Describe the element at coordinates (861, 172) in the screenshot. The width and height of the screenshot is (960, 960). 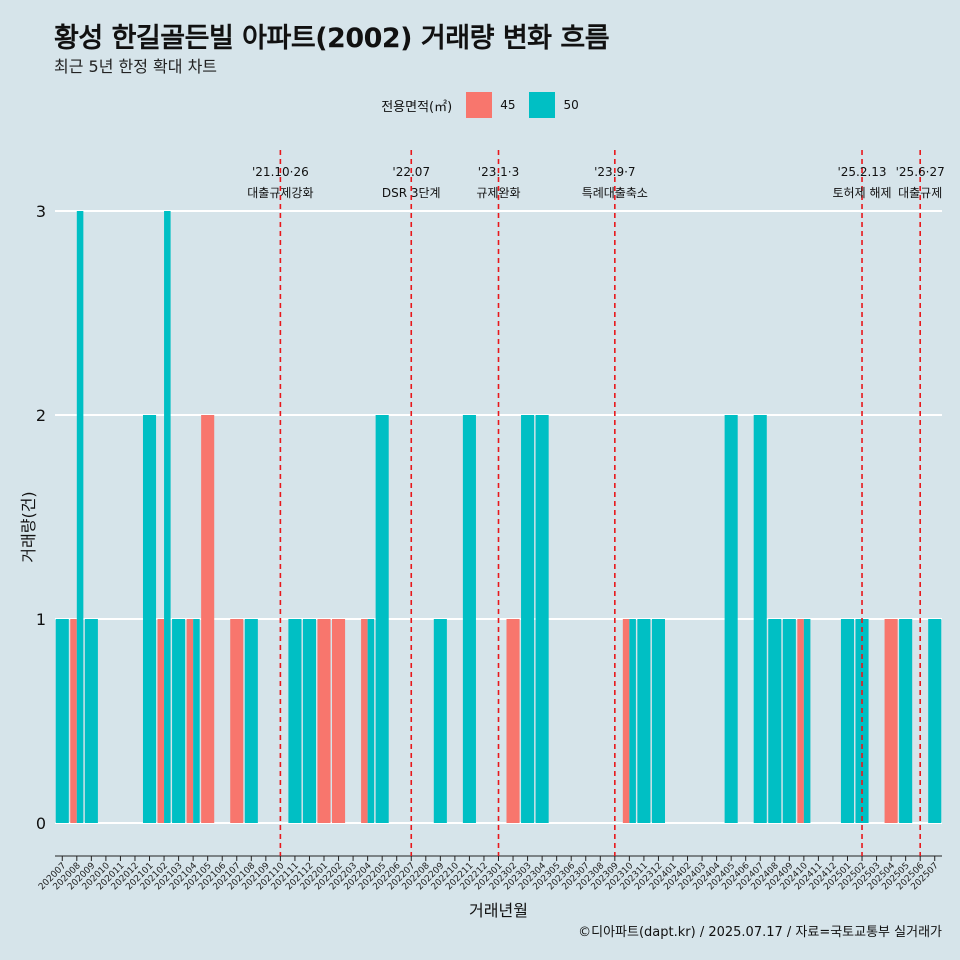
I see `event-date-202502: '25.2.13` at that location.